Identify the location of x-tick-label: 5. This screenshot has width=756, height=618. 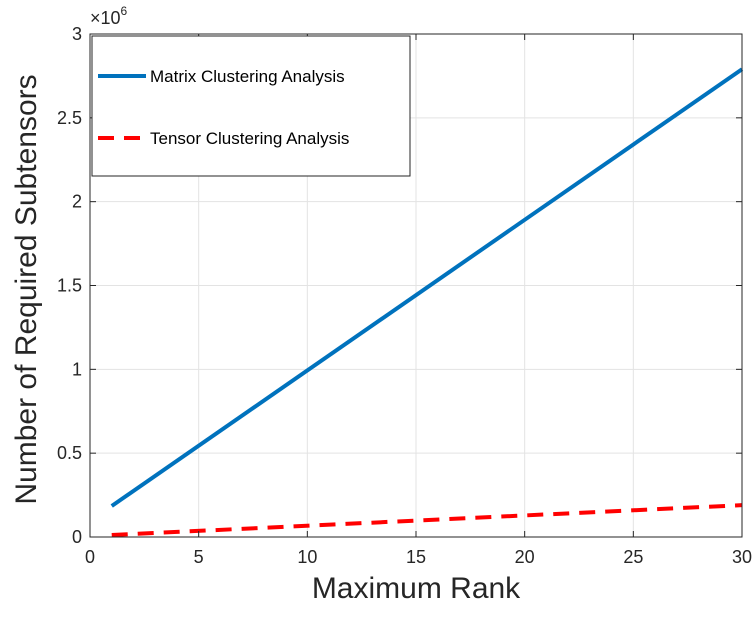
(199, 557).